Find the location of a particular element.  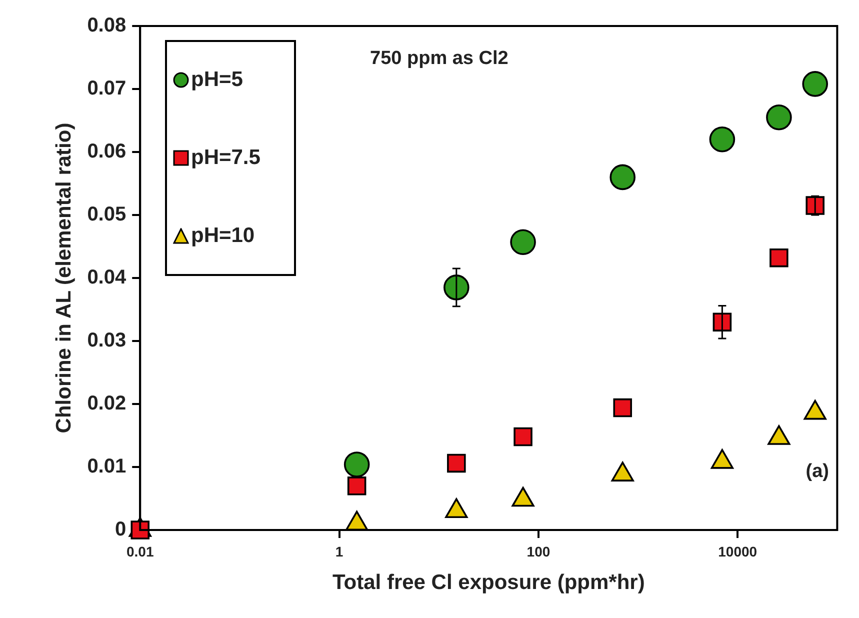

annotation: 750 ppm as Cl2 is located at coordinates (439, 59).